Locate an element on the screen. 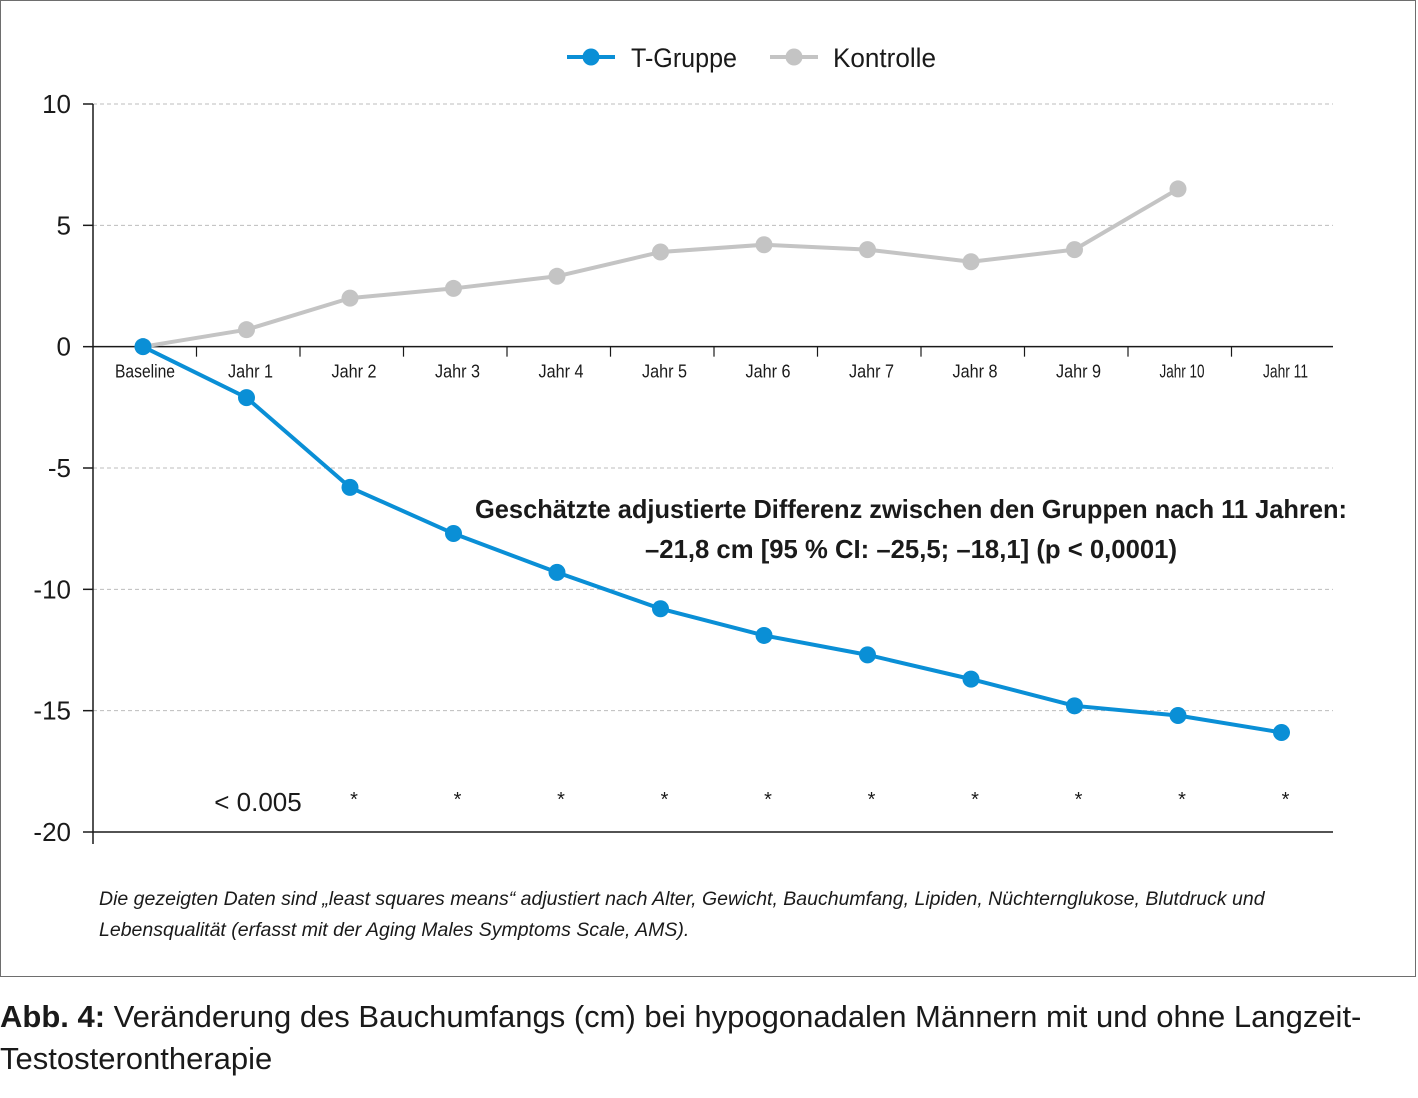  y-tick-label: 5 is located at coordinates (64, 225).